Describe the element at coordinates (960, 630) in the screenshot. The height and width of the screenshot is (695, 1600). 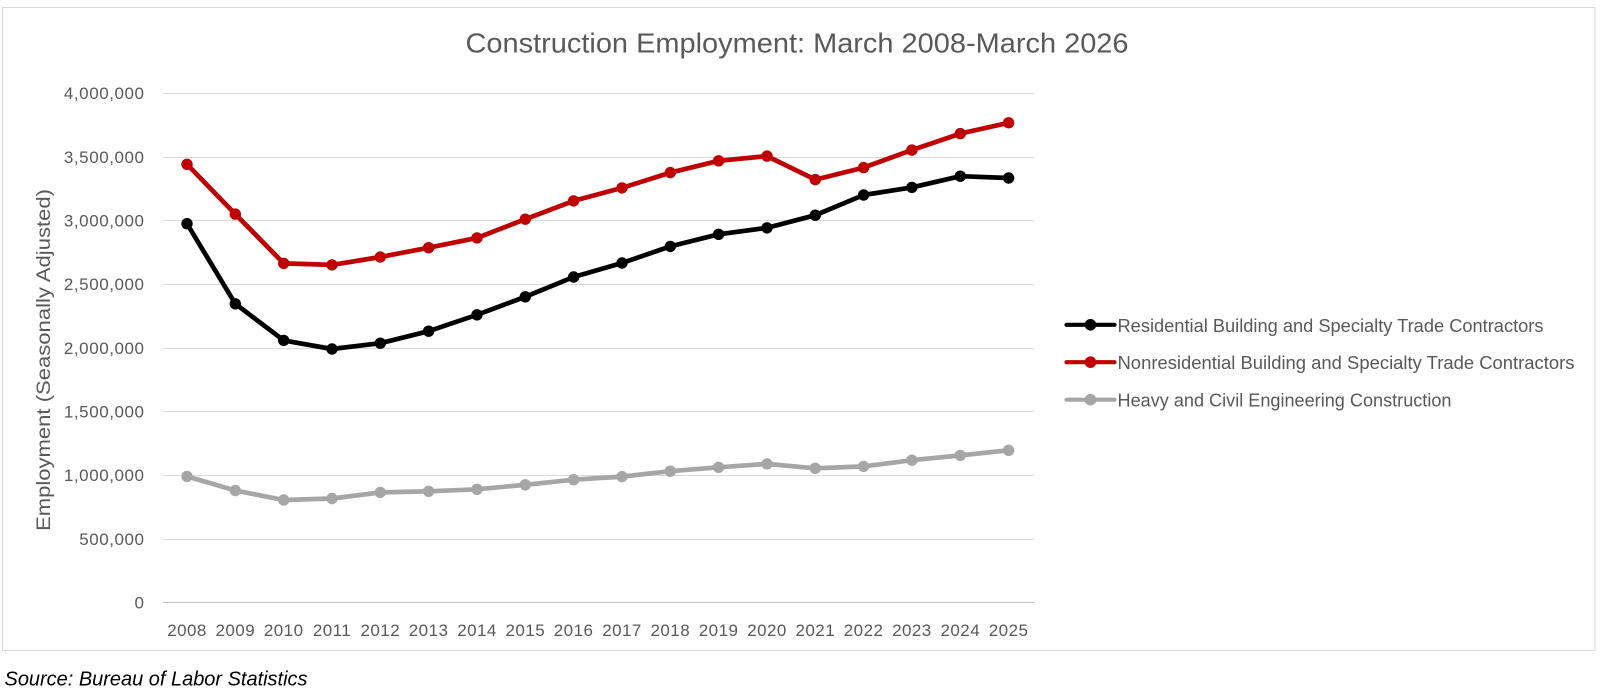
I see `svg-text: 2024` at that location.